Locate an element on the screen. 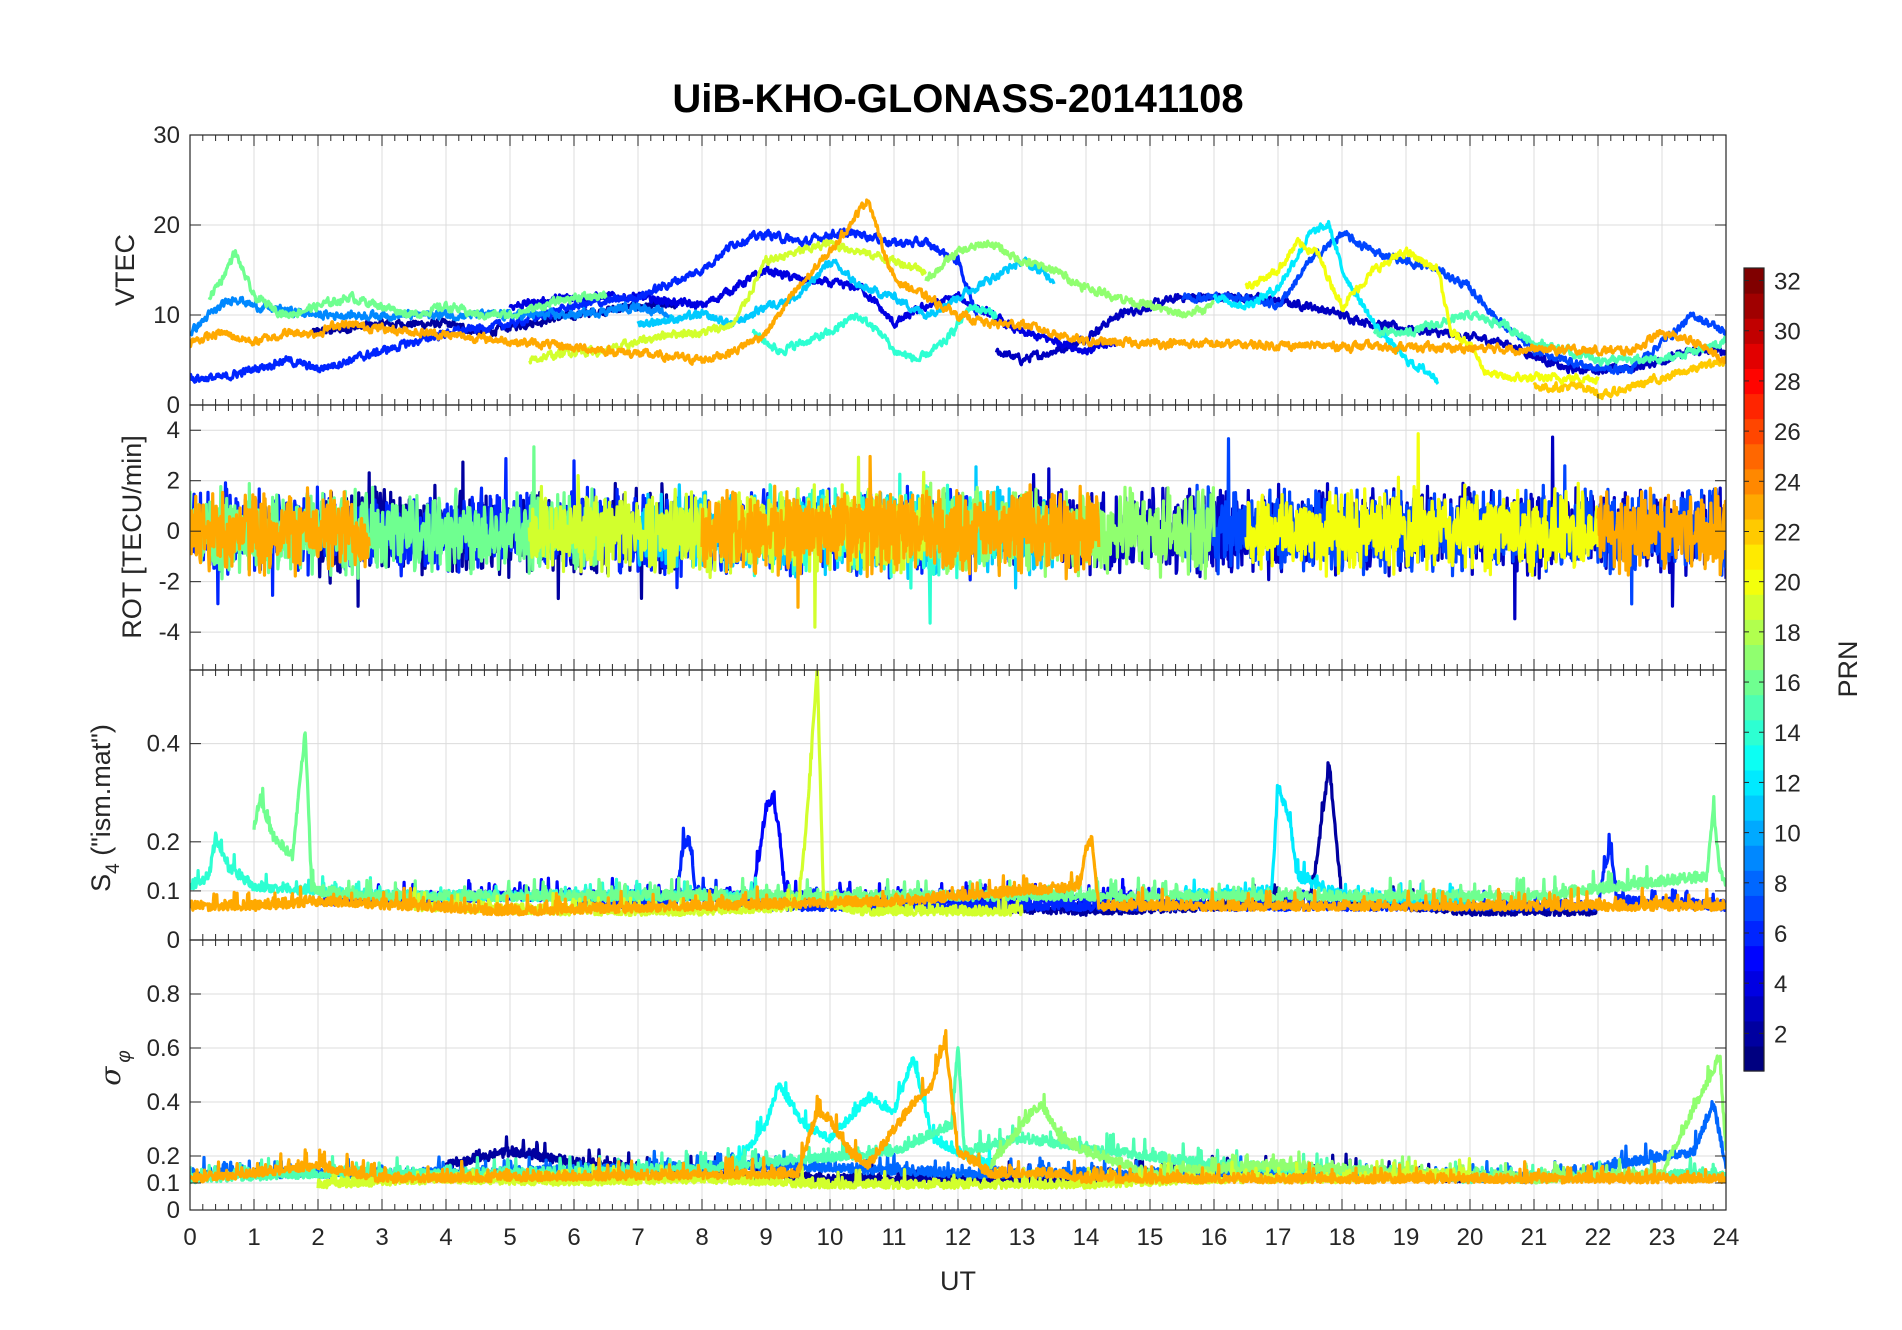 The width and height of the screenshot is (1902, 1330). x-tick-label: 24 is located at coordinates (1726, 1237).